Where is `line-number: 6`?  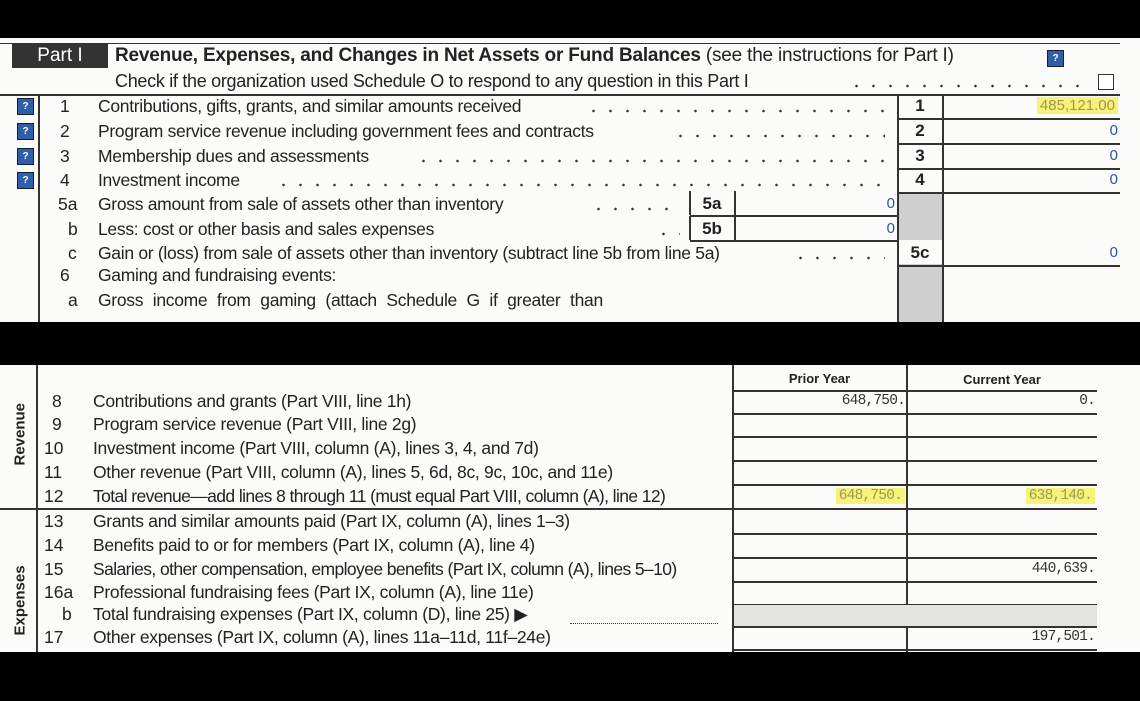 line-number: 6 is located at coordinates (65, 275).